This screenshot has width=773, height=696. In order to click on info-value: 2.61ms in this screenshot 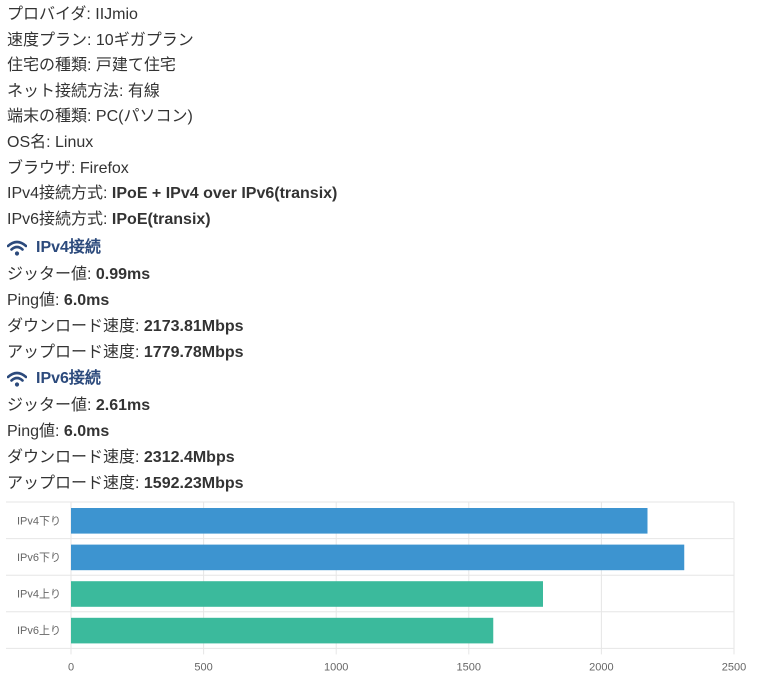, I will do `click(123, 405)`.